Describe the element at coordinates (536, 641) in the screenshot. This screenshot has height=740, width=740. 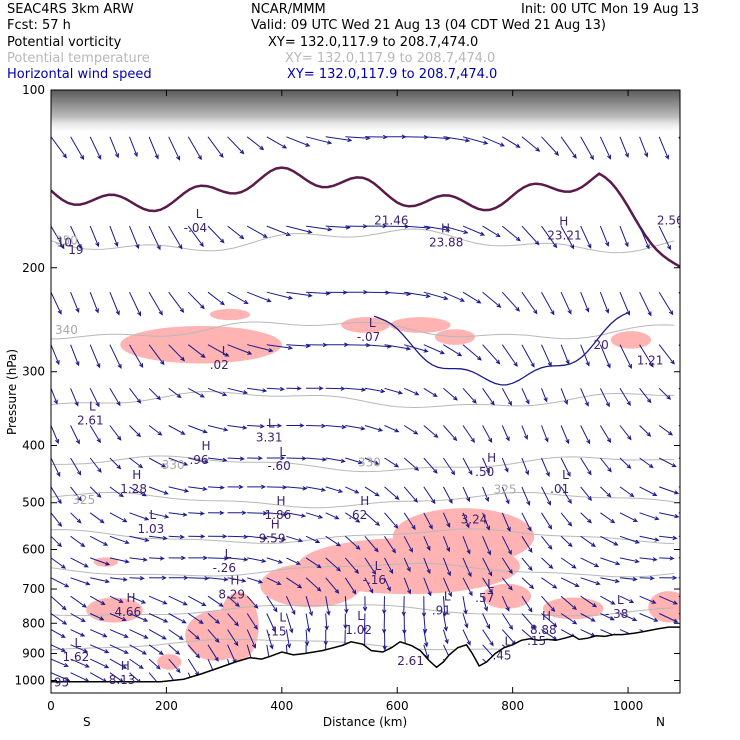
I see `pv-extremum-value: .15` at that location.